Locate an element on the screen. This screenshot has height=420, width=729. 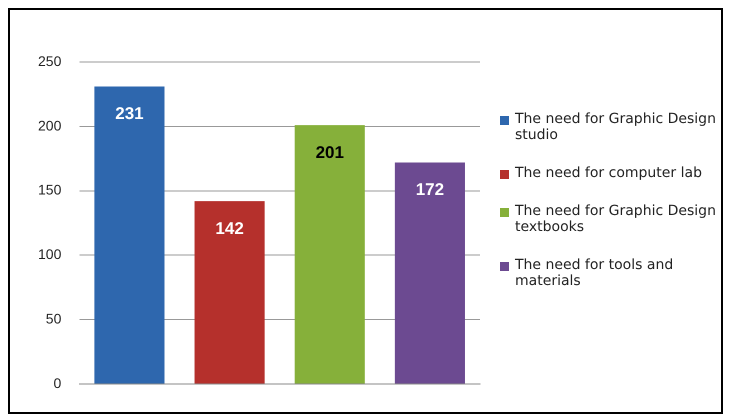
legend-label: The need for Graphic Design studio is located at coordinates (616, 127).